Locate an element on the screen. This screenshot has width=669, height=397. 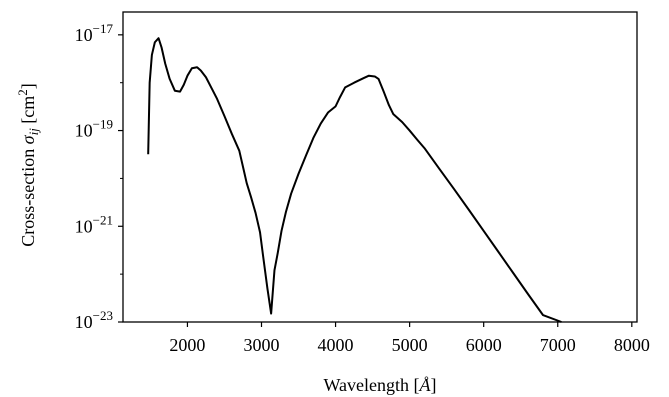
x-tick-label: 3000 is located at coordinates (261, 345).